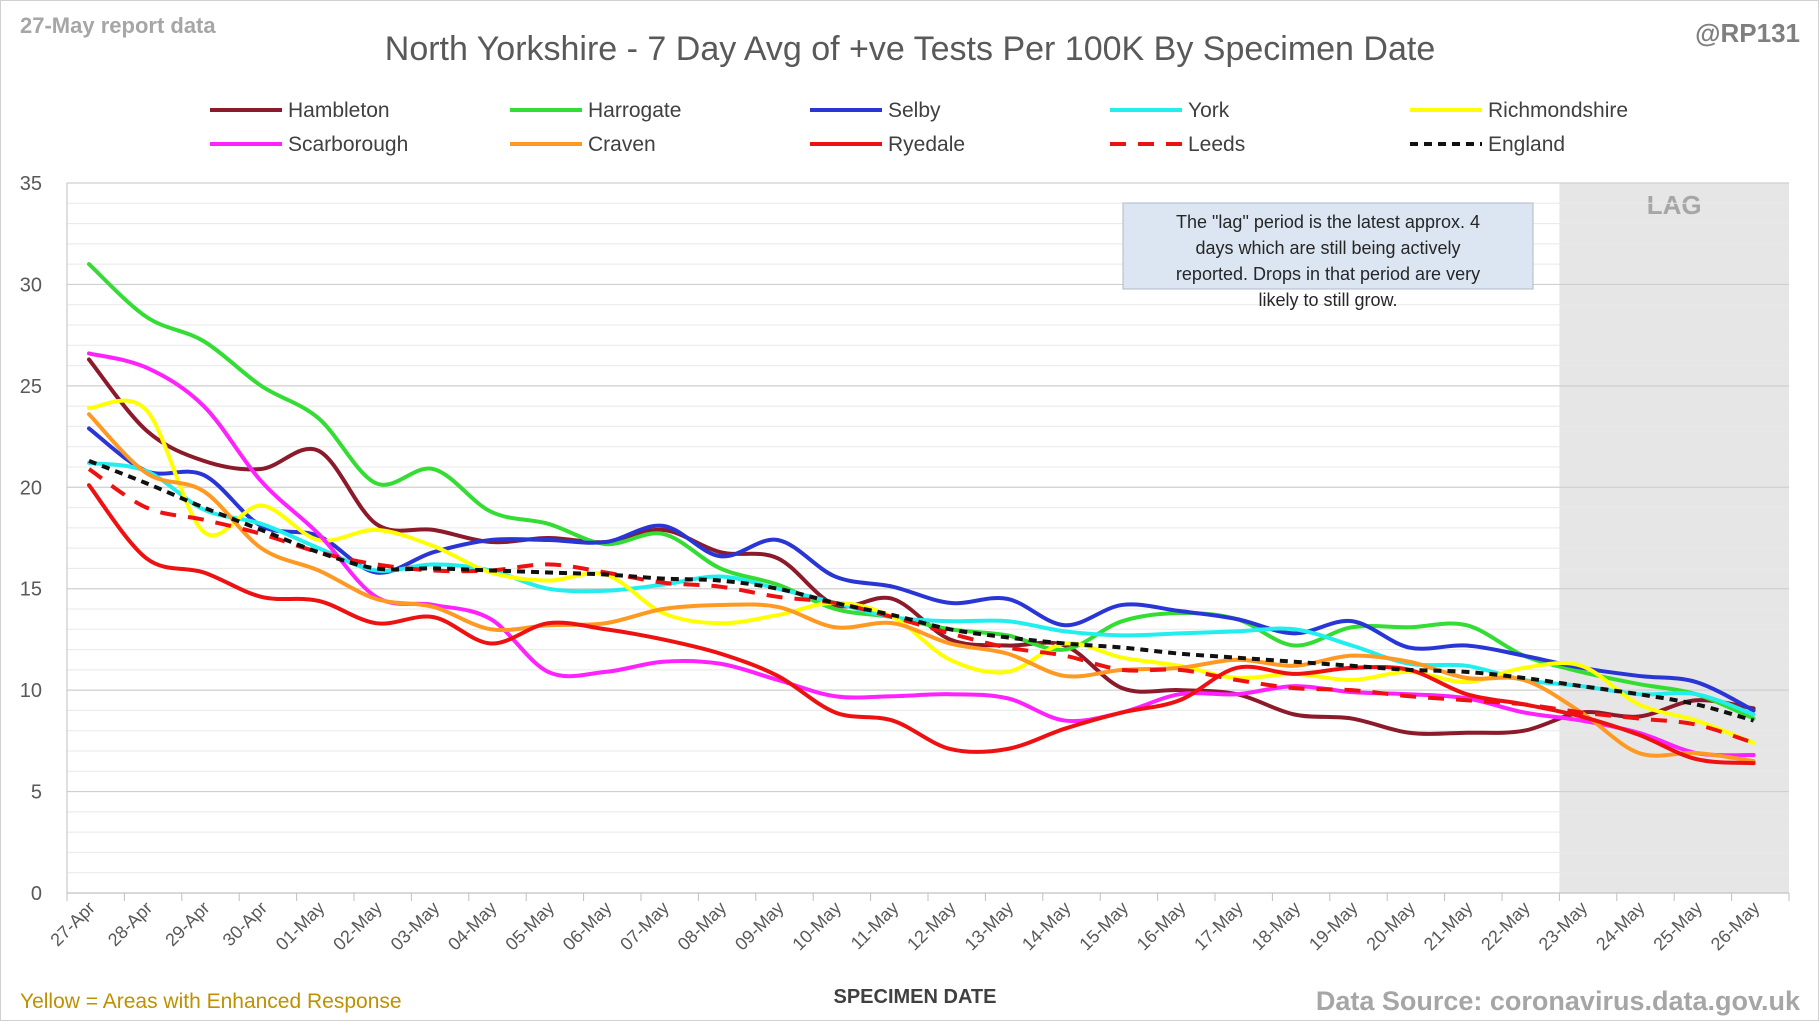  Describe the element at coordinates (31, 488) in the screenshot. I see `y-tick-label: 20` at that location.